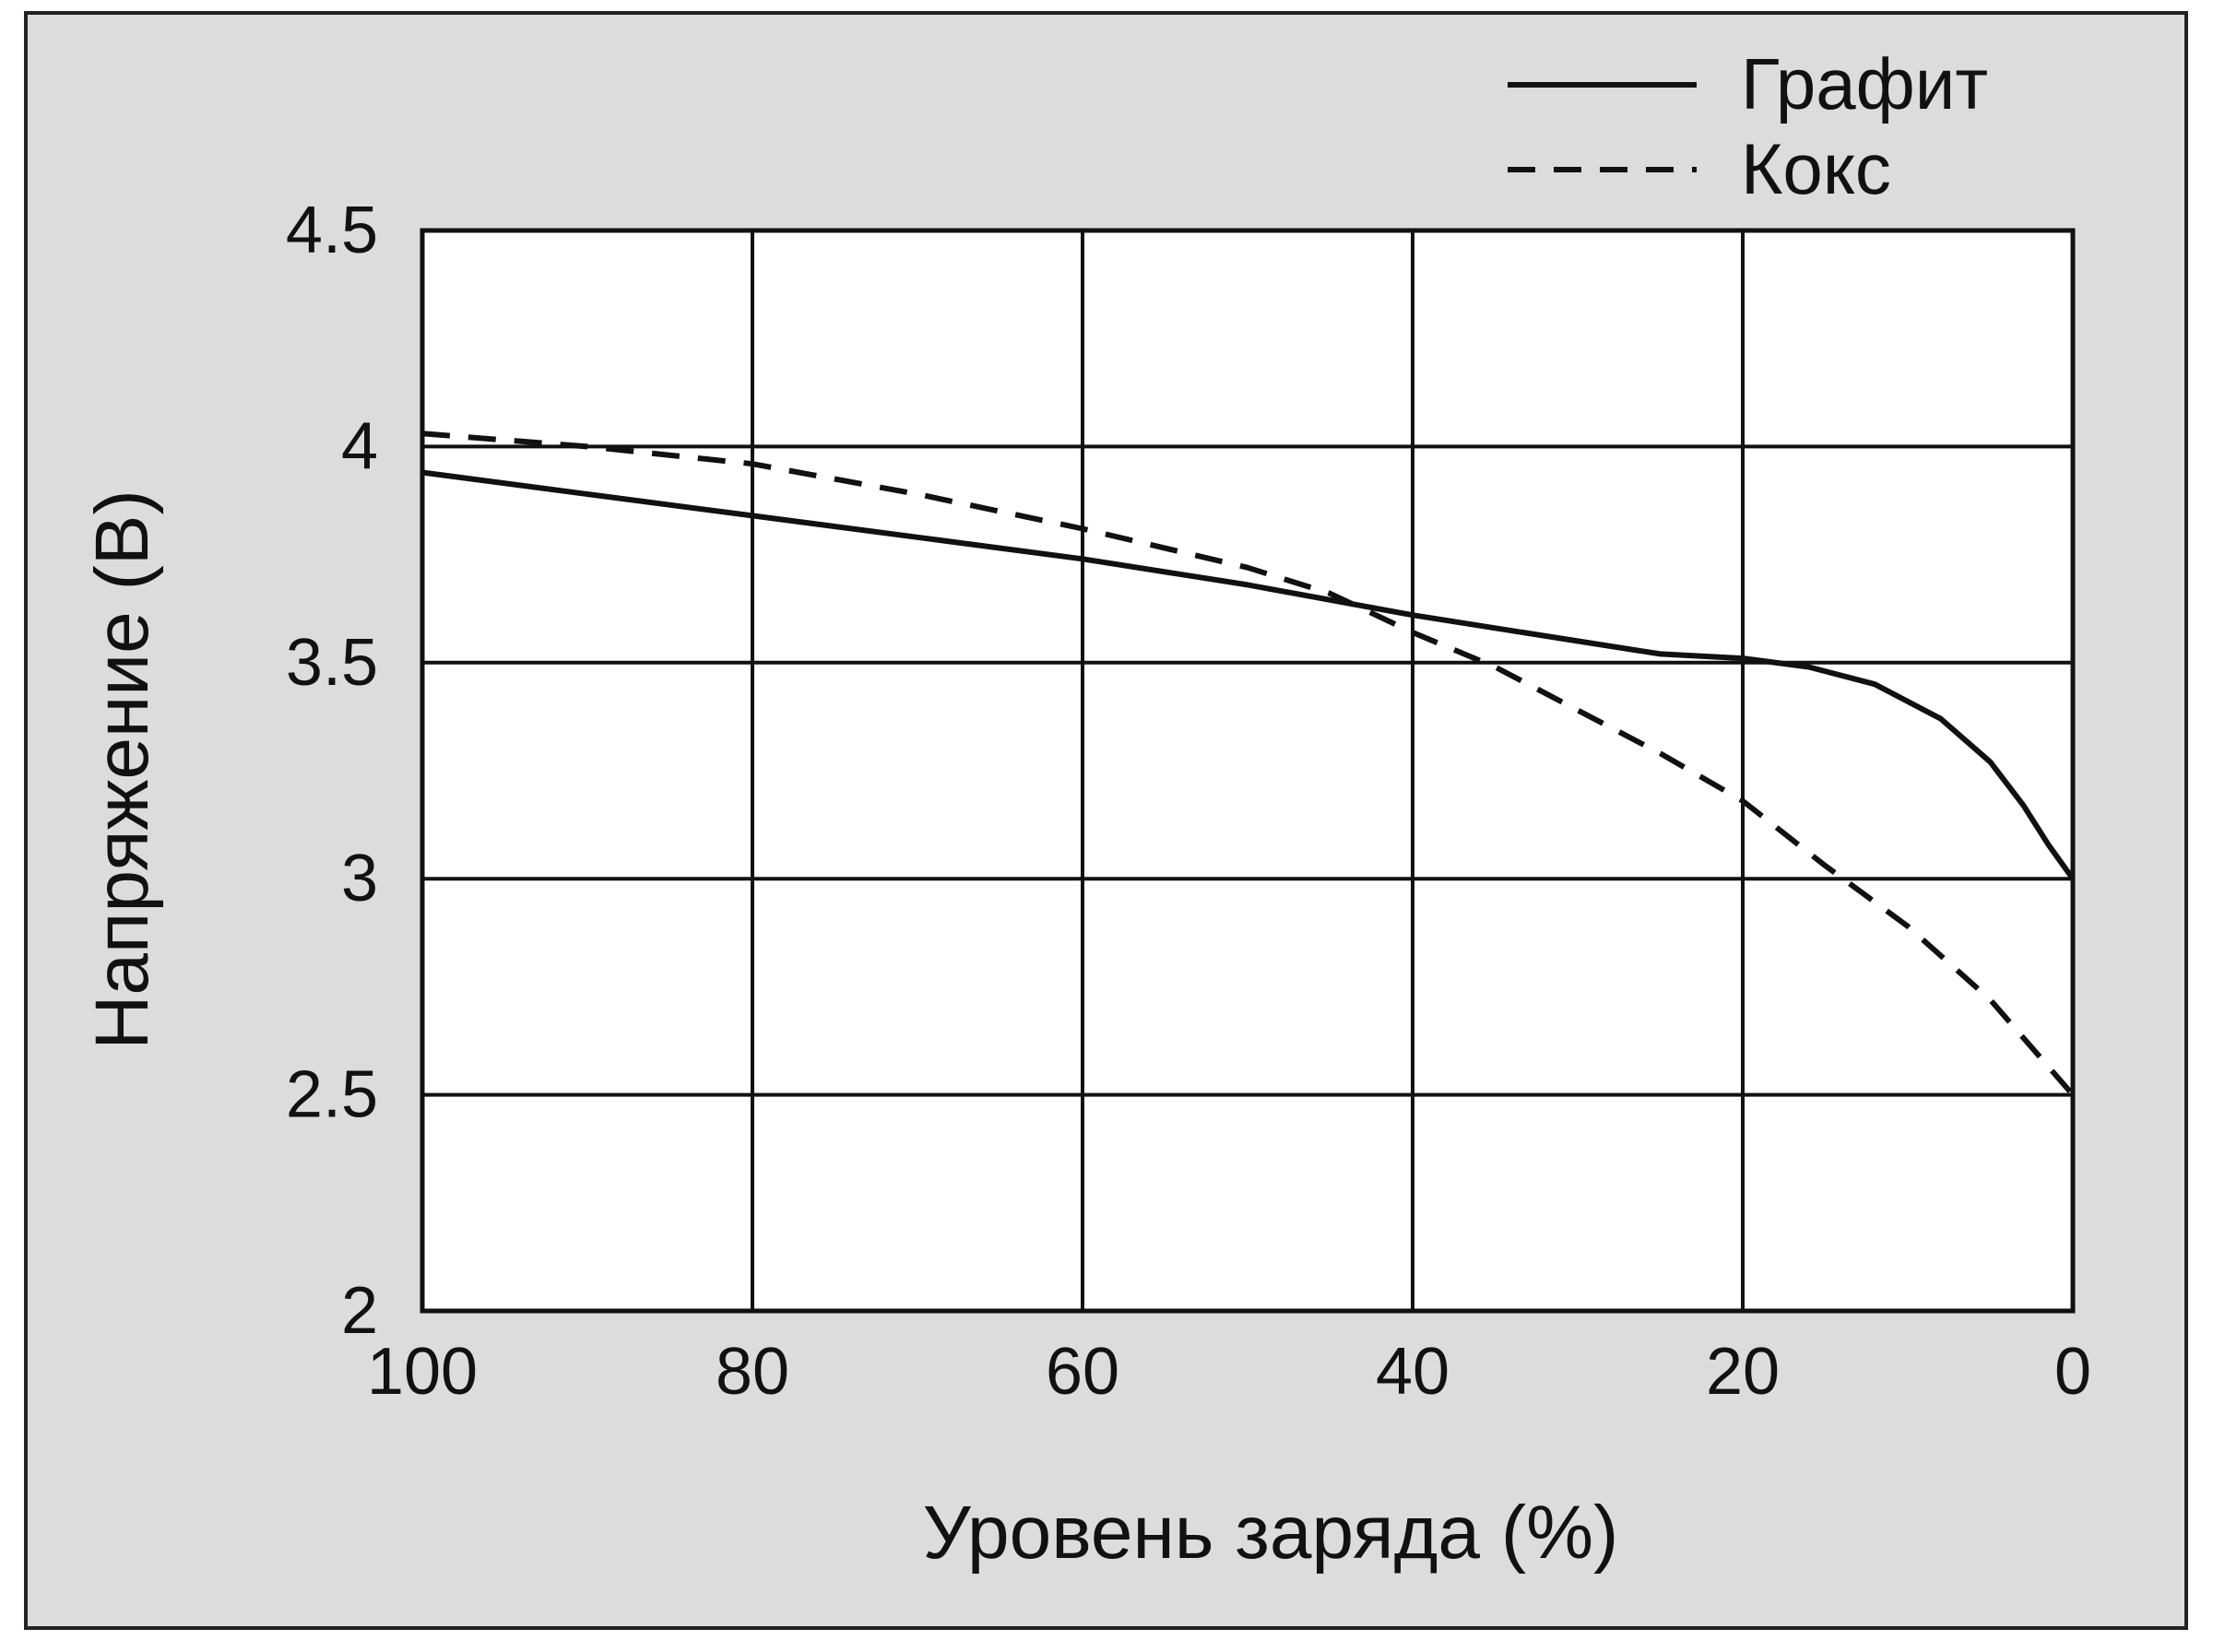  I want to click on x-tick-label: 60, so click(1082, 1372).